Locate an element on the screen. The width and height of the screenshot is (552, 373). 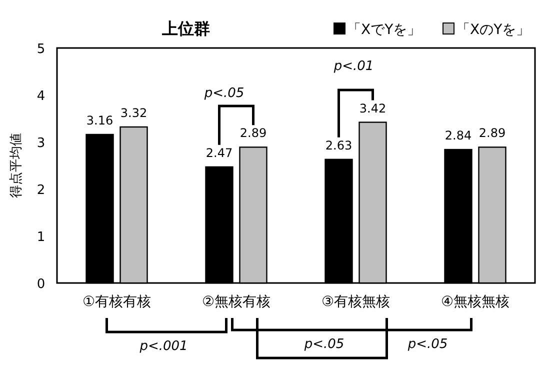
y-tick-label: 1 is located at coordinates (41, 237).